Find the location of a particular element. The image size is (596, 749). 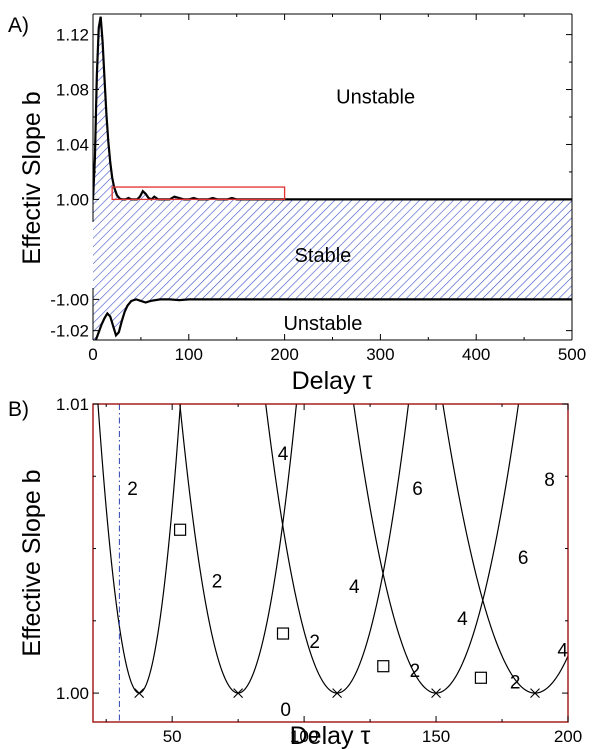

x-tick-label: 150 is located at coordinates (436, 736).